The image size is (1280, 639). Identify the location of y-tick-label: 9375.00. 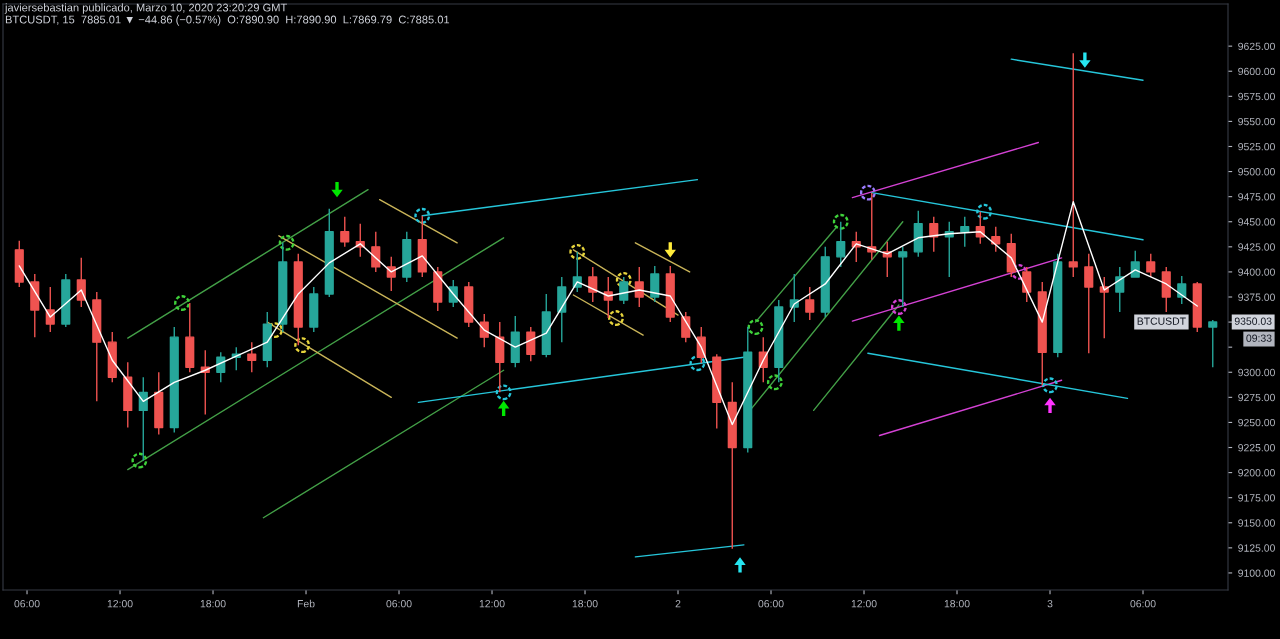
(1256, 297).